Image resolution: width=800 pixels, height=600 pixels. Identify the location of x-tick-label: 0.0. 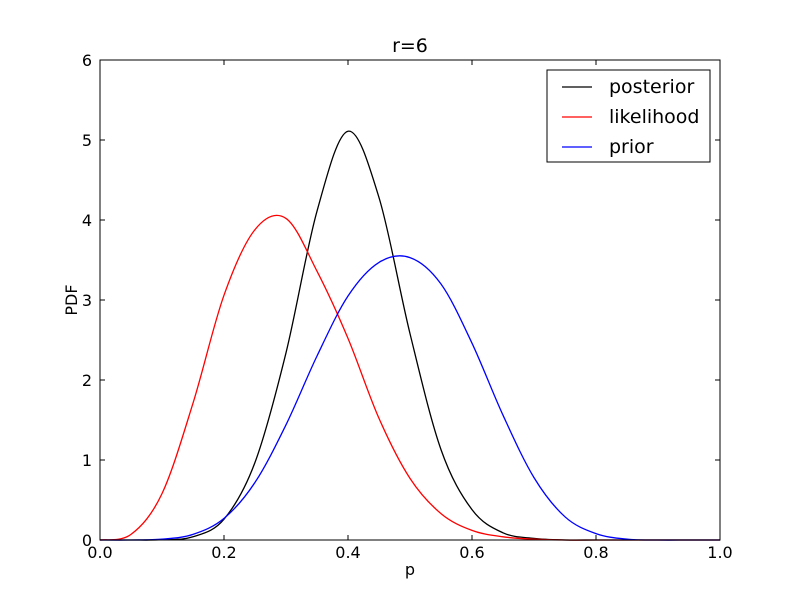
(99, 552).